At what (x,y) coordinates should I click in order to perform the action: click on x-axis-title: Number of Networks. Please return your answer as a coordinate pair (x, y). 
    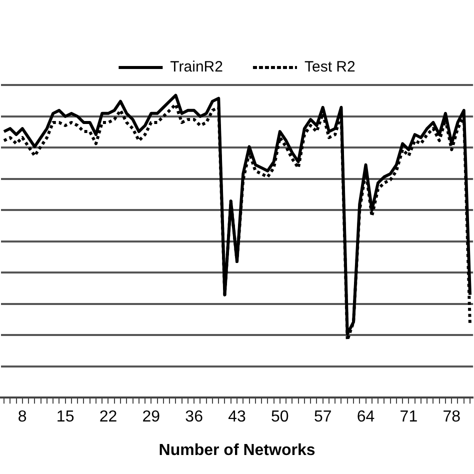
    Looking at the image, I should click on (237, 450).